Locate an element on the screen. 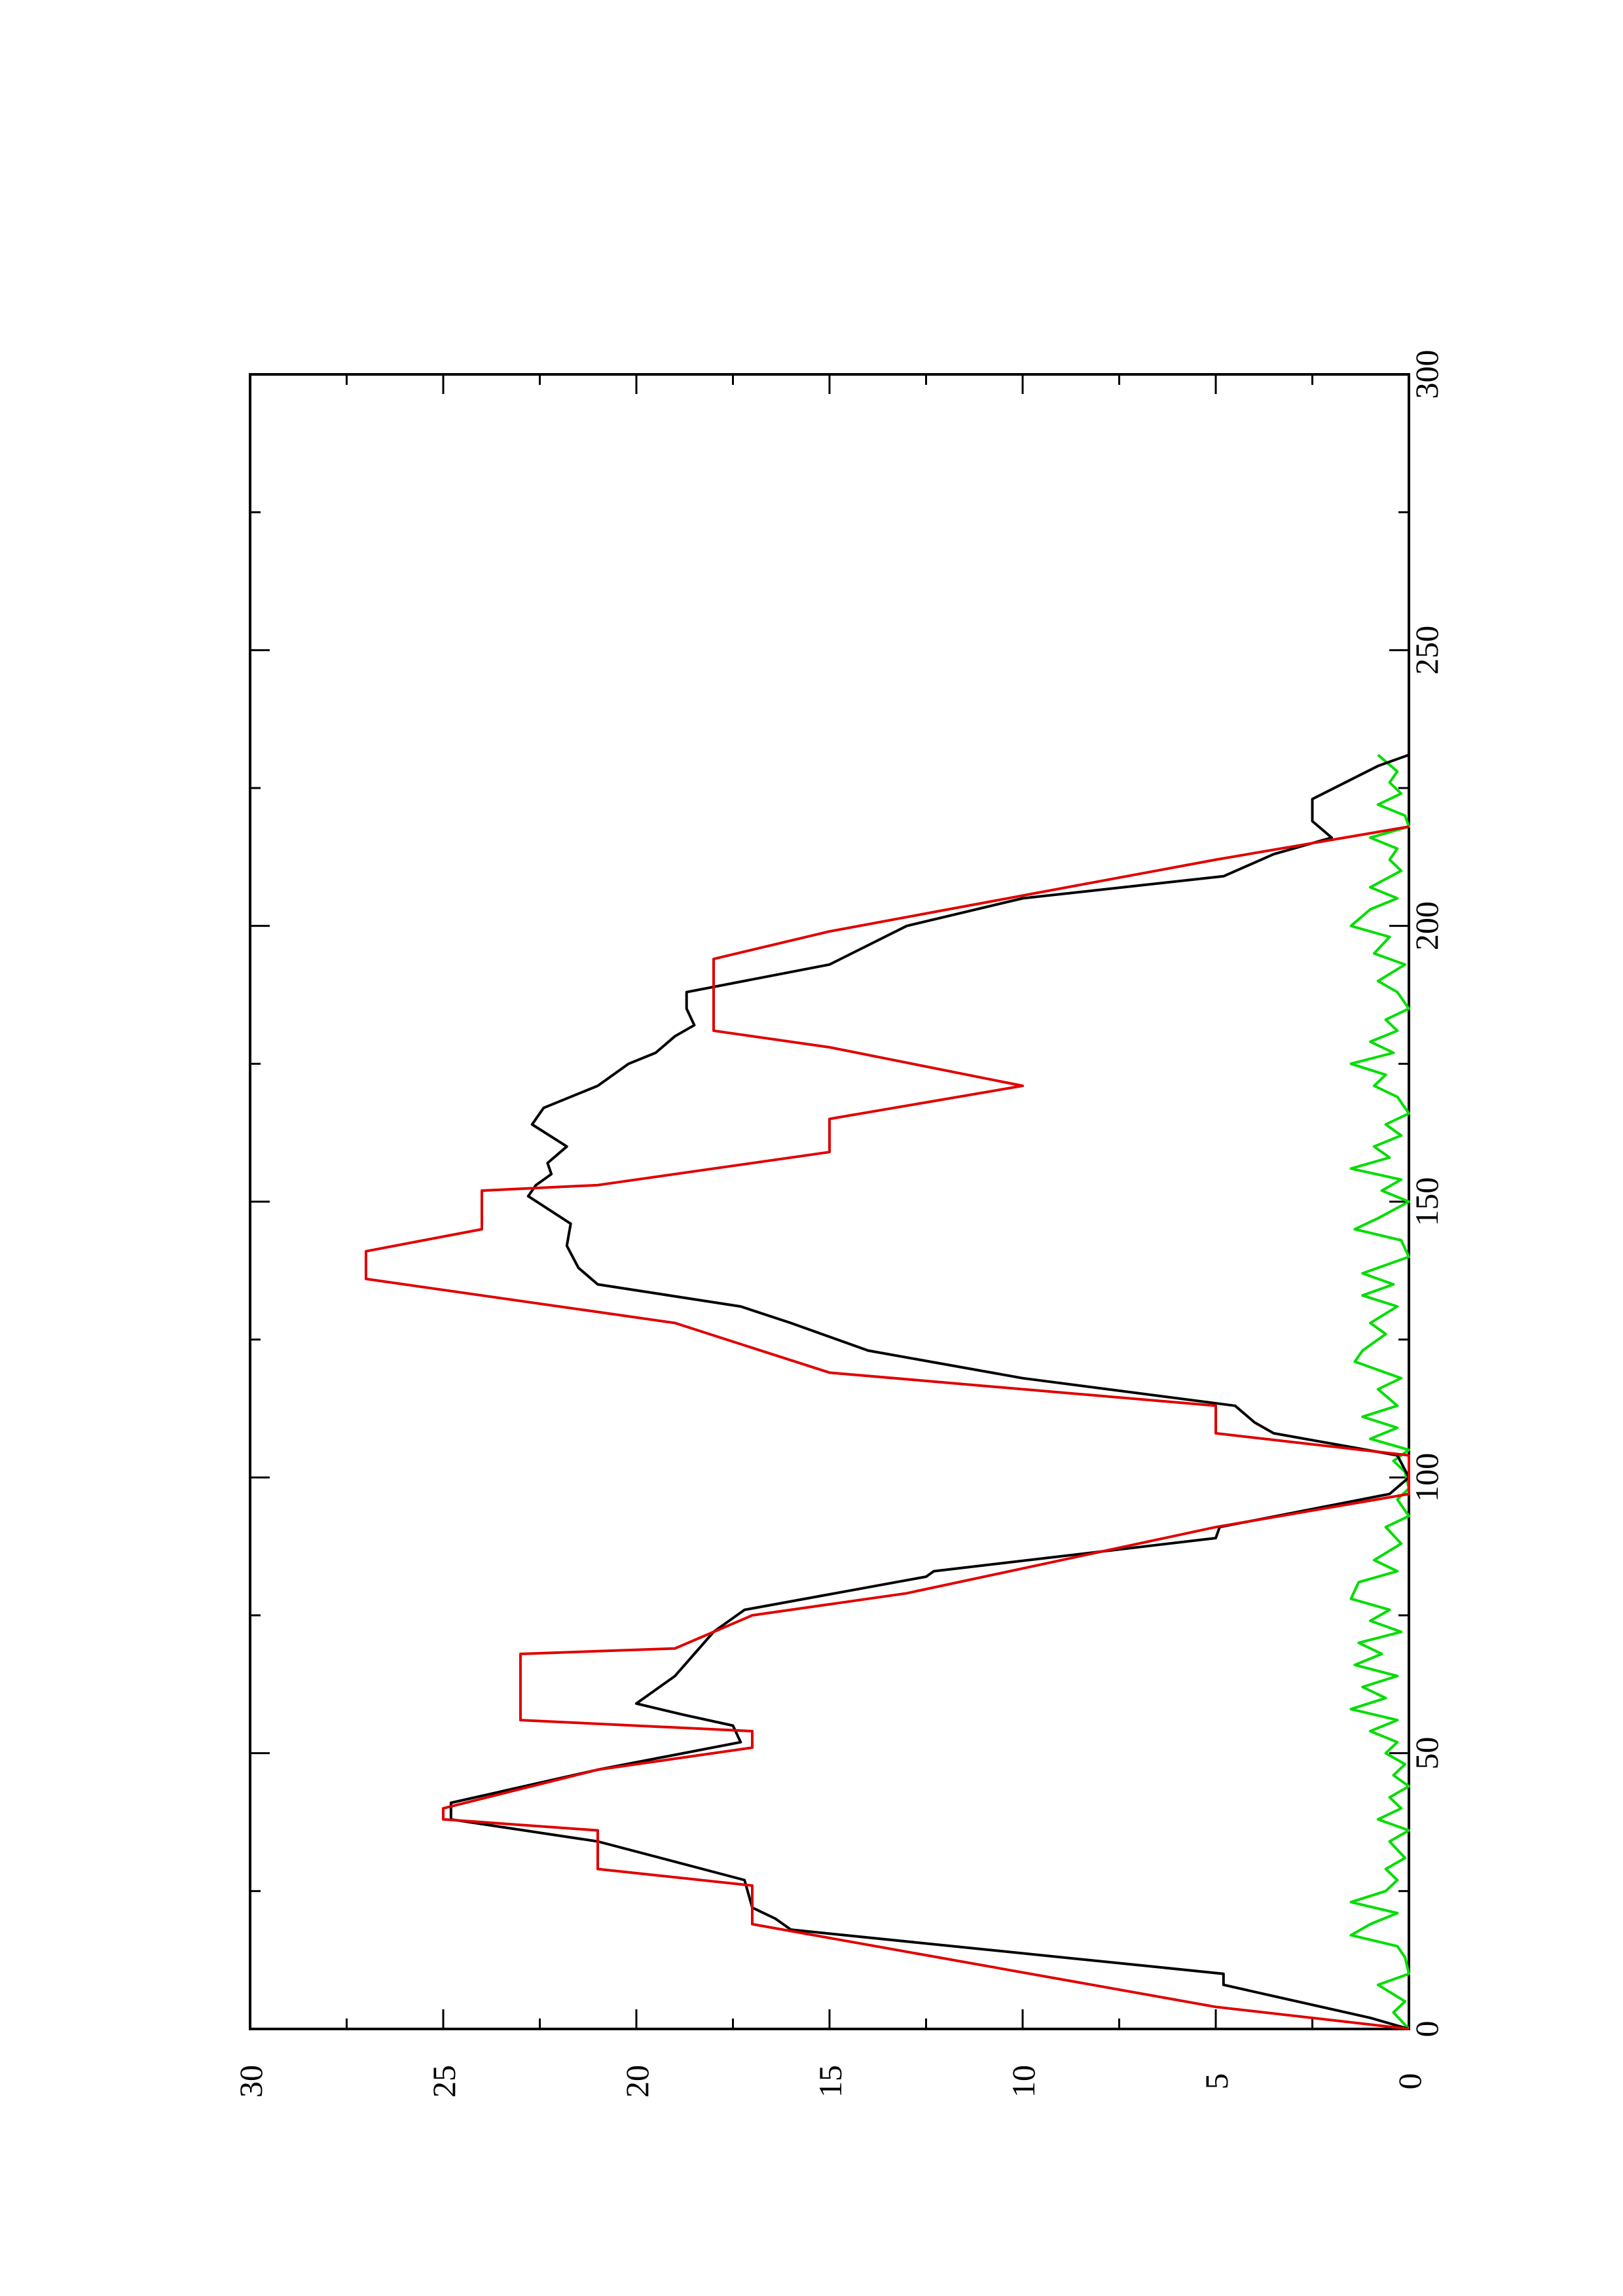  x-tick-label: 300 is located at coordinates (1426, 374).